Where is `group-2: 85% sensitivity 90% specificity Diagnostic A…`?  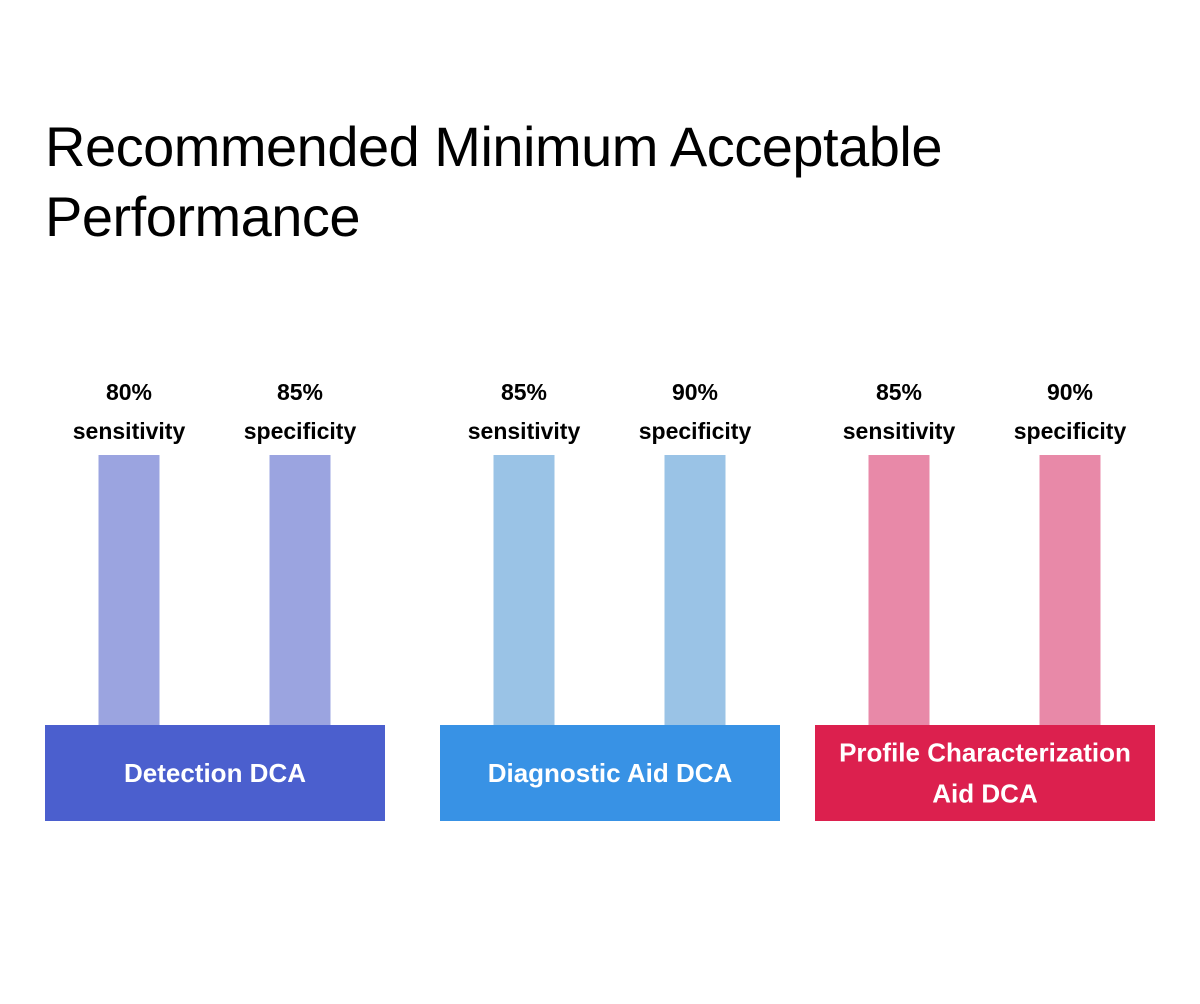 group-2: 85% sensitivity 90% specificity Diagnostic A… is located at coordinates (610, 600).